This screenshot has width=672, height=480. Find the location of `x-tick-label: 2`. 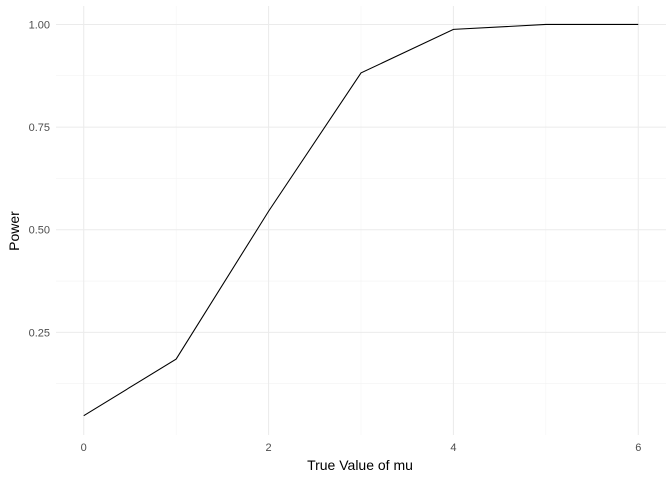

x-tick-label: 2 is located at coordinates (269, 448).